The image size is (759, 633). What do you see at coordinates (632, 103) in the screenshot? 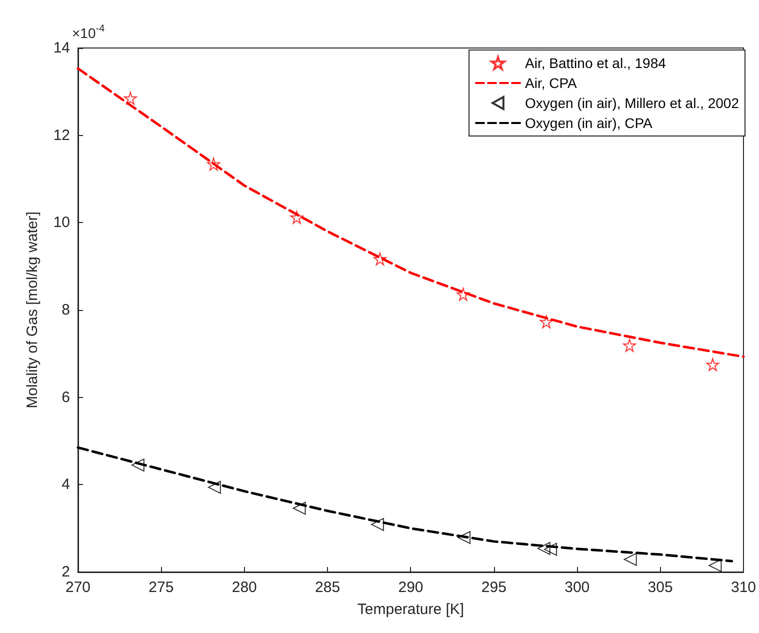
I see `legend-label: Oxygen (in air), Millero et al., 2002` at bounding box center [632, 103].